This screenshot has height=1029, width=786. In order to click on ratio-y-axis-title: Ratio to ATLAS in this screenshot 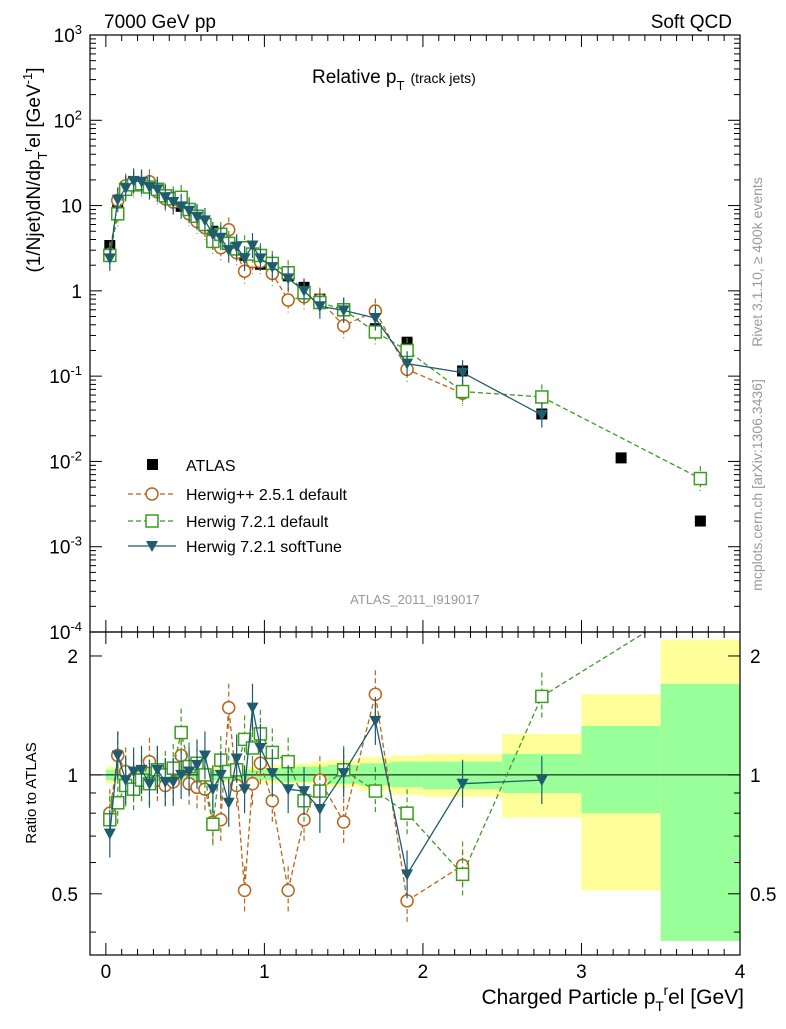, I will do `click(31, 792)`.